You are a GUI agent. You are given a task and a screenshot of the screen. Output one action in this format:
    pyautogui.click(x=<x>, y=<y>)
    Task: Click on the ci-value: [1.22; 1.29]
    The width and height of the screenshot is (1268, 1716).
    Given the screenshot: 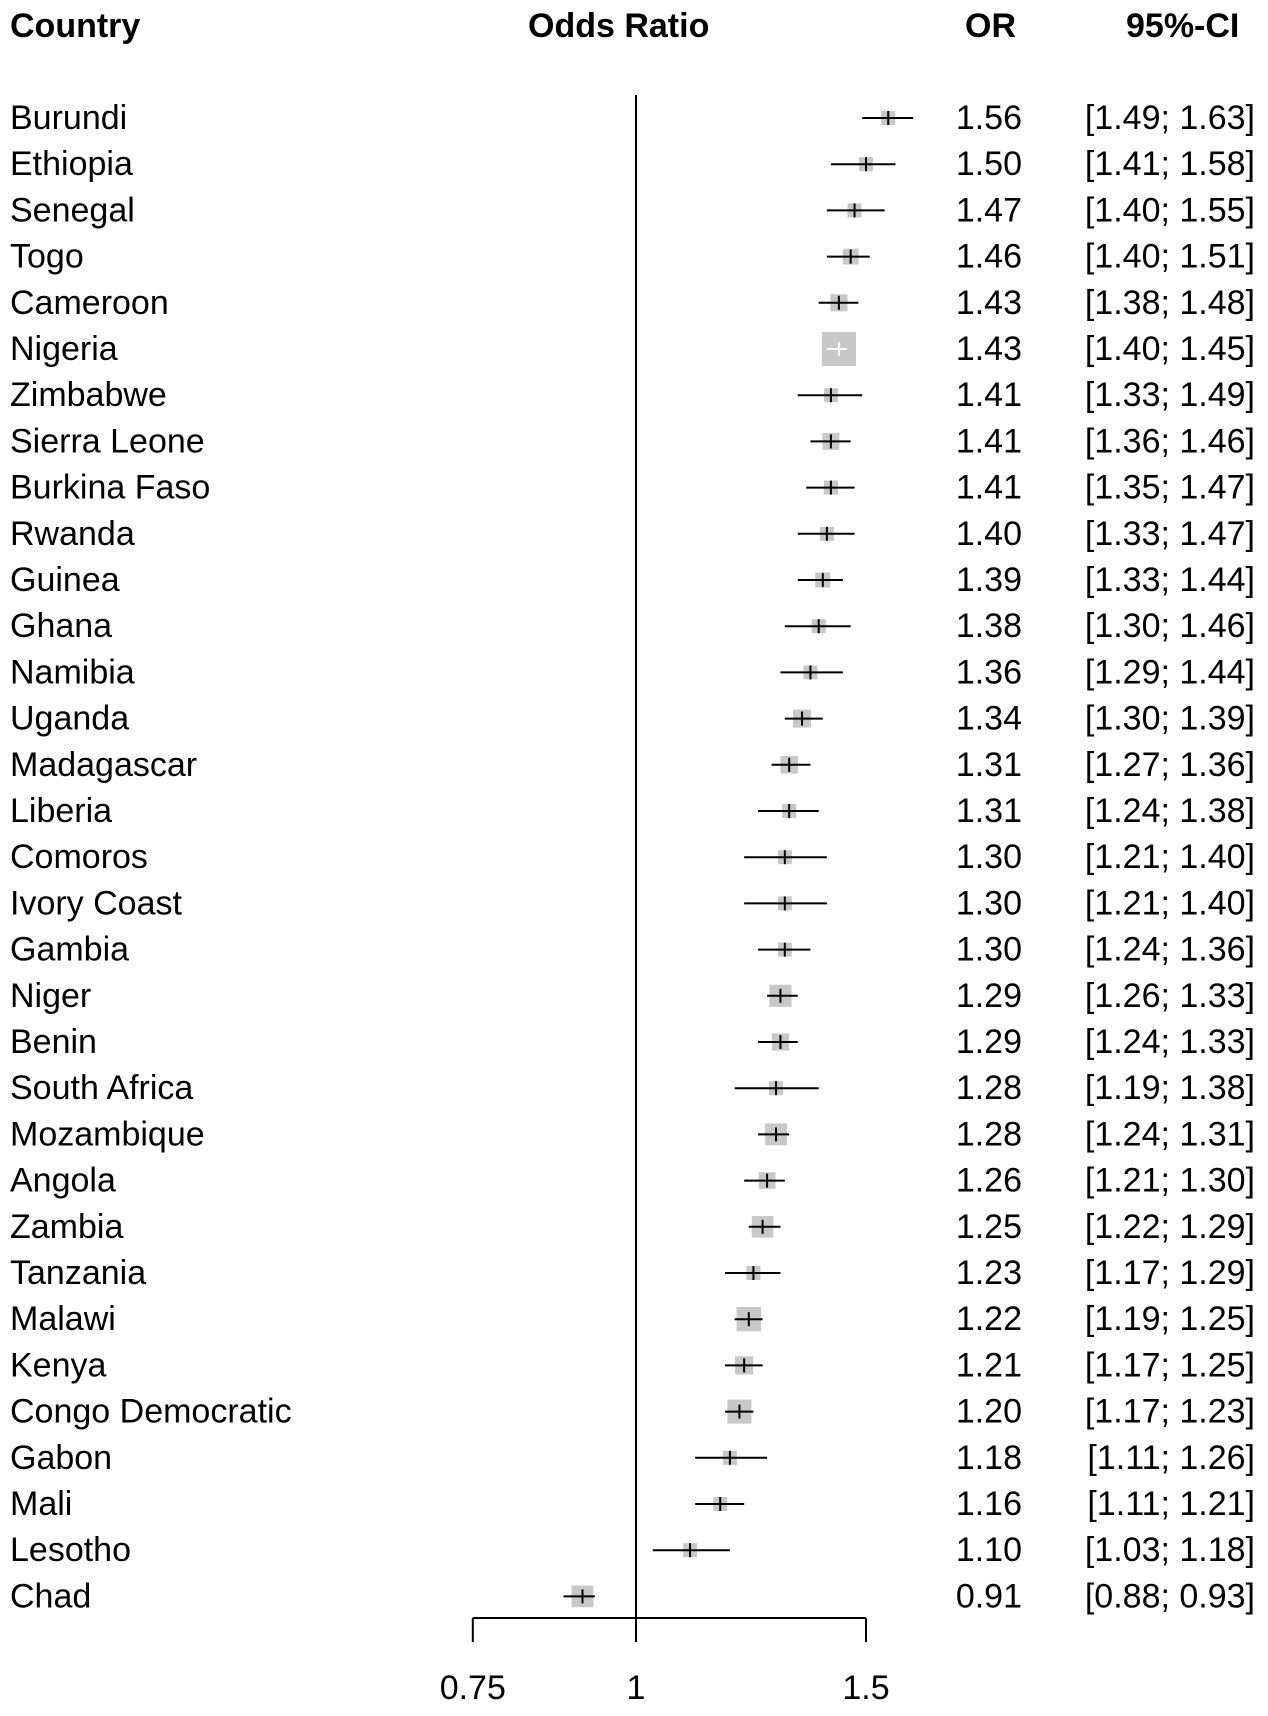 What is the action you would take?
    pyautogui.click(x=1170, y=1227)
    